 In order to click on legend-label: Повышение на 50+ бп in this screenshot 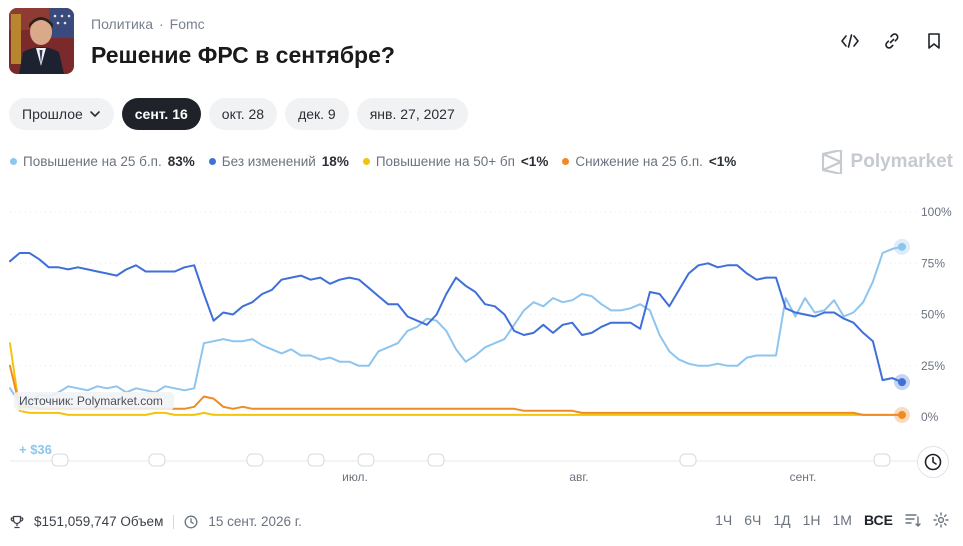, I will do `click(445, 161)`.